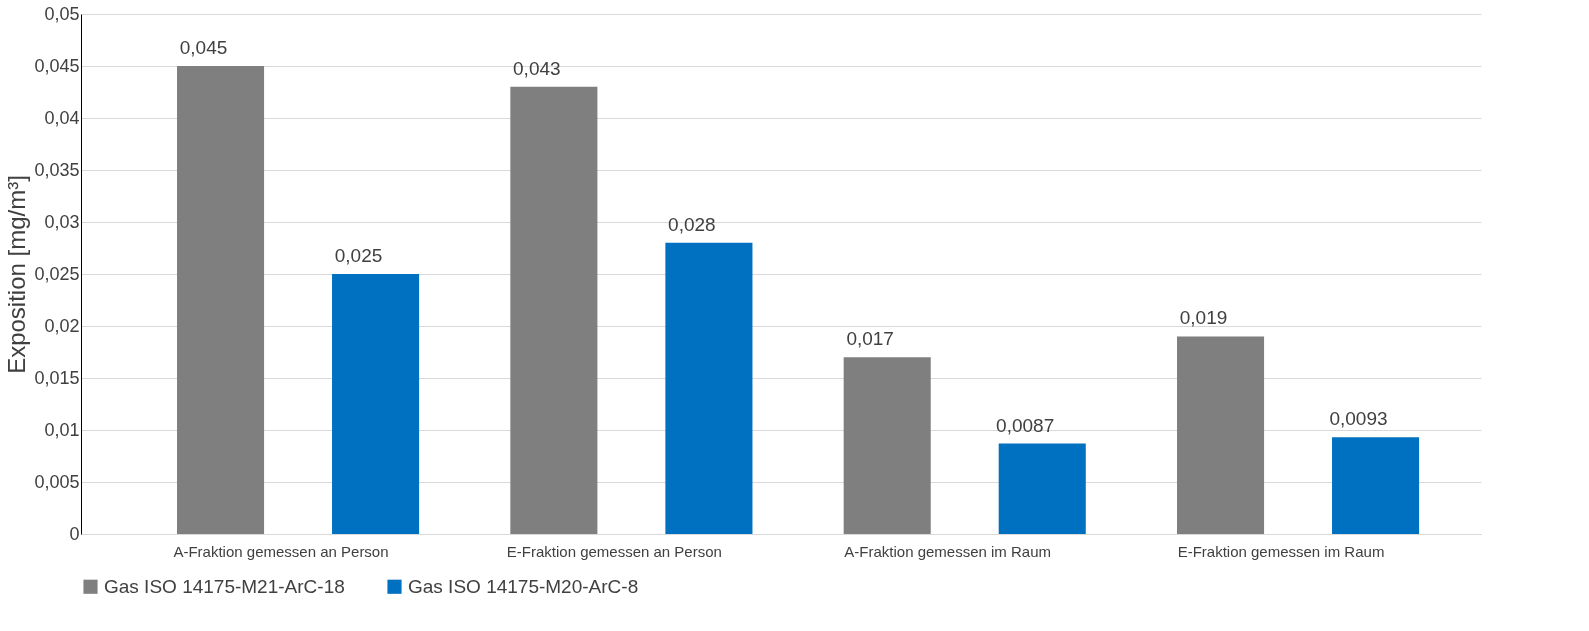 The height and width of the screenshot is (631, 1589). Describe the element at coordinates (537, 68) in the screenshot. I see `data-label: 0,043` at that location.